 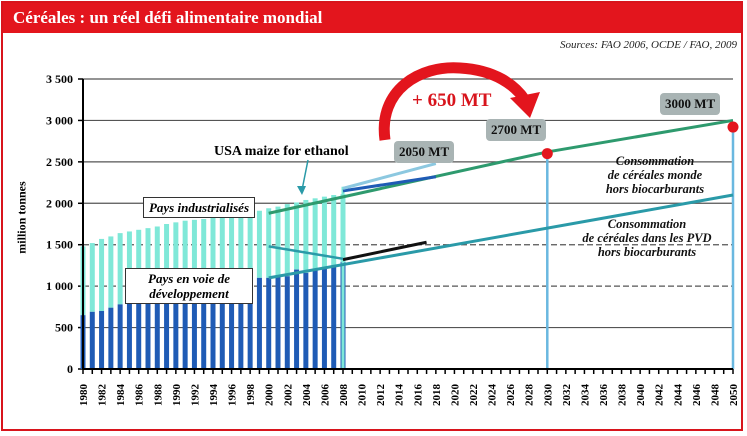 What do you see at coordinates (281, 151) in the screenshot?
I see `annotation-usa-maize: USA maize for ethanol` at bounding box center [281, 151].